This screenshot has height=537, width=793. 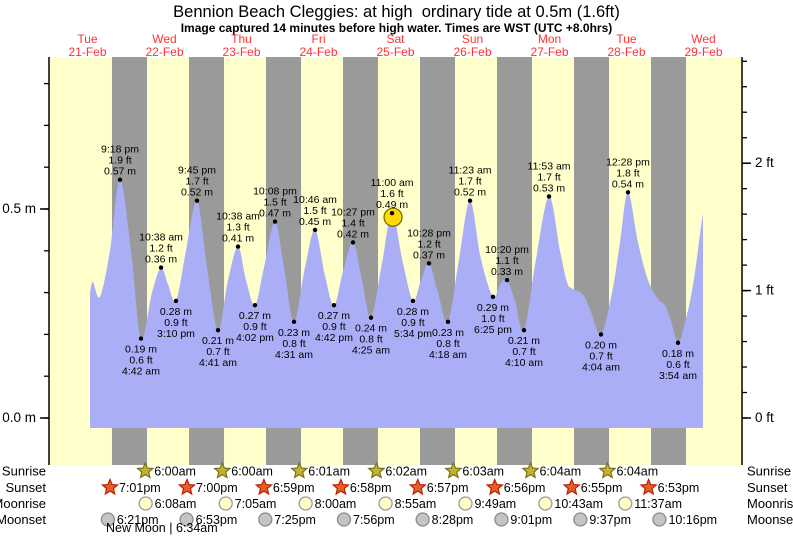 What do you see at coordinates (610, 520) in the screenshot?
I see `moonset-time: 9:37pm` at bounding box center [610, 520].